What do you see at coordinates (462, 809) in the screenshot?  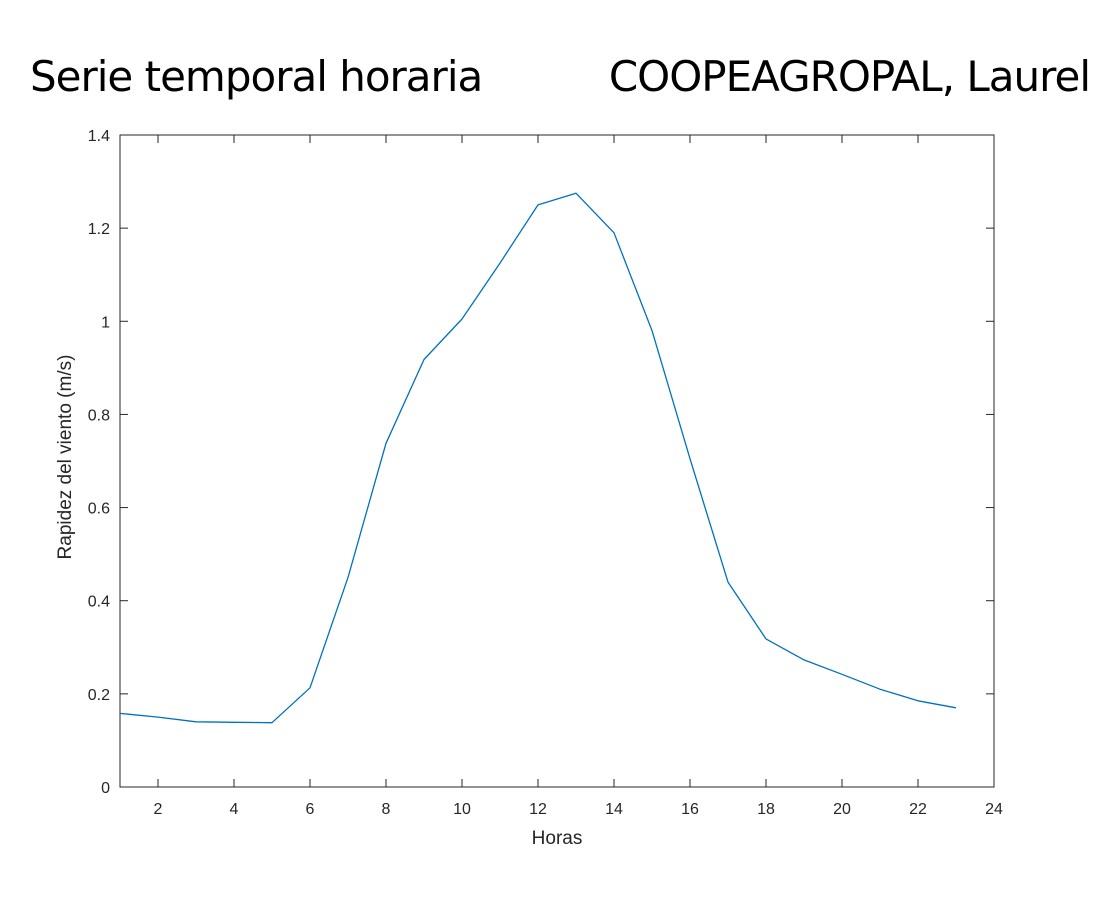 I see `x-tick-label: 10` at bounding box center [462, 809].